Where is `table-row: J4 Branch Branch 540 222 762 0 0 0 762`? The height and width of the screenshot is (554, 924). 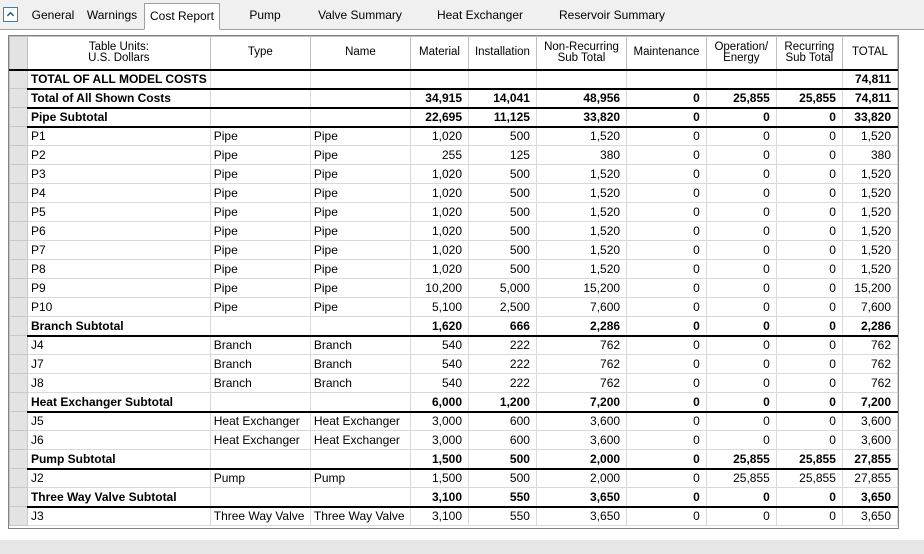 table-row: J4 Branch Branch 540 222 762 0 0 0 762 is located at coordinates (453, 345).